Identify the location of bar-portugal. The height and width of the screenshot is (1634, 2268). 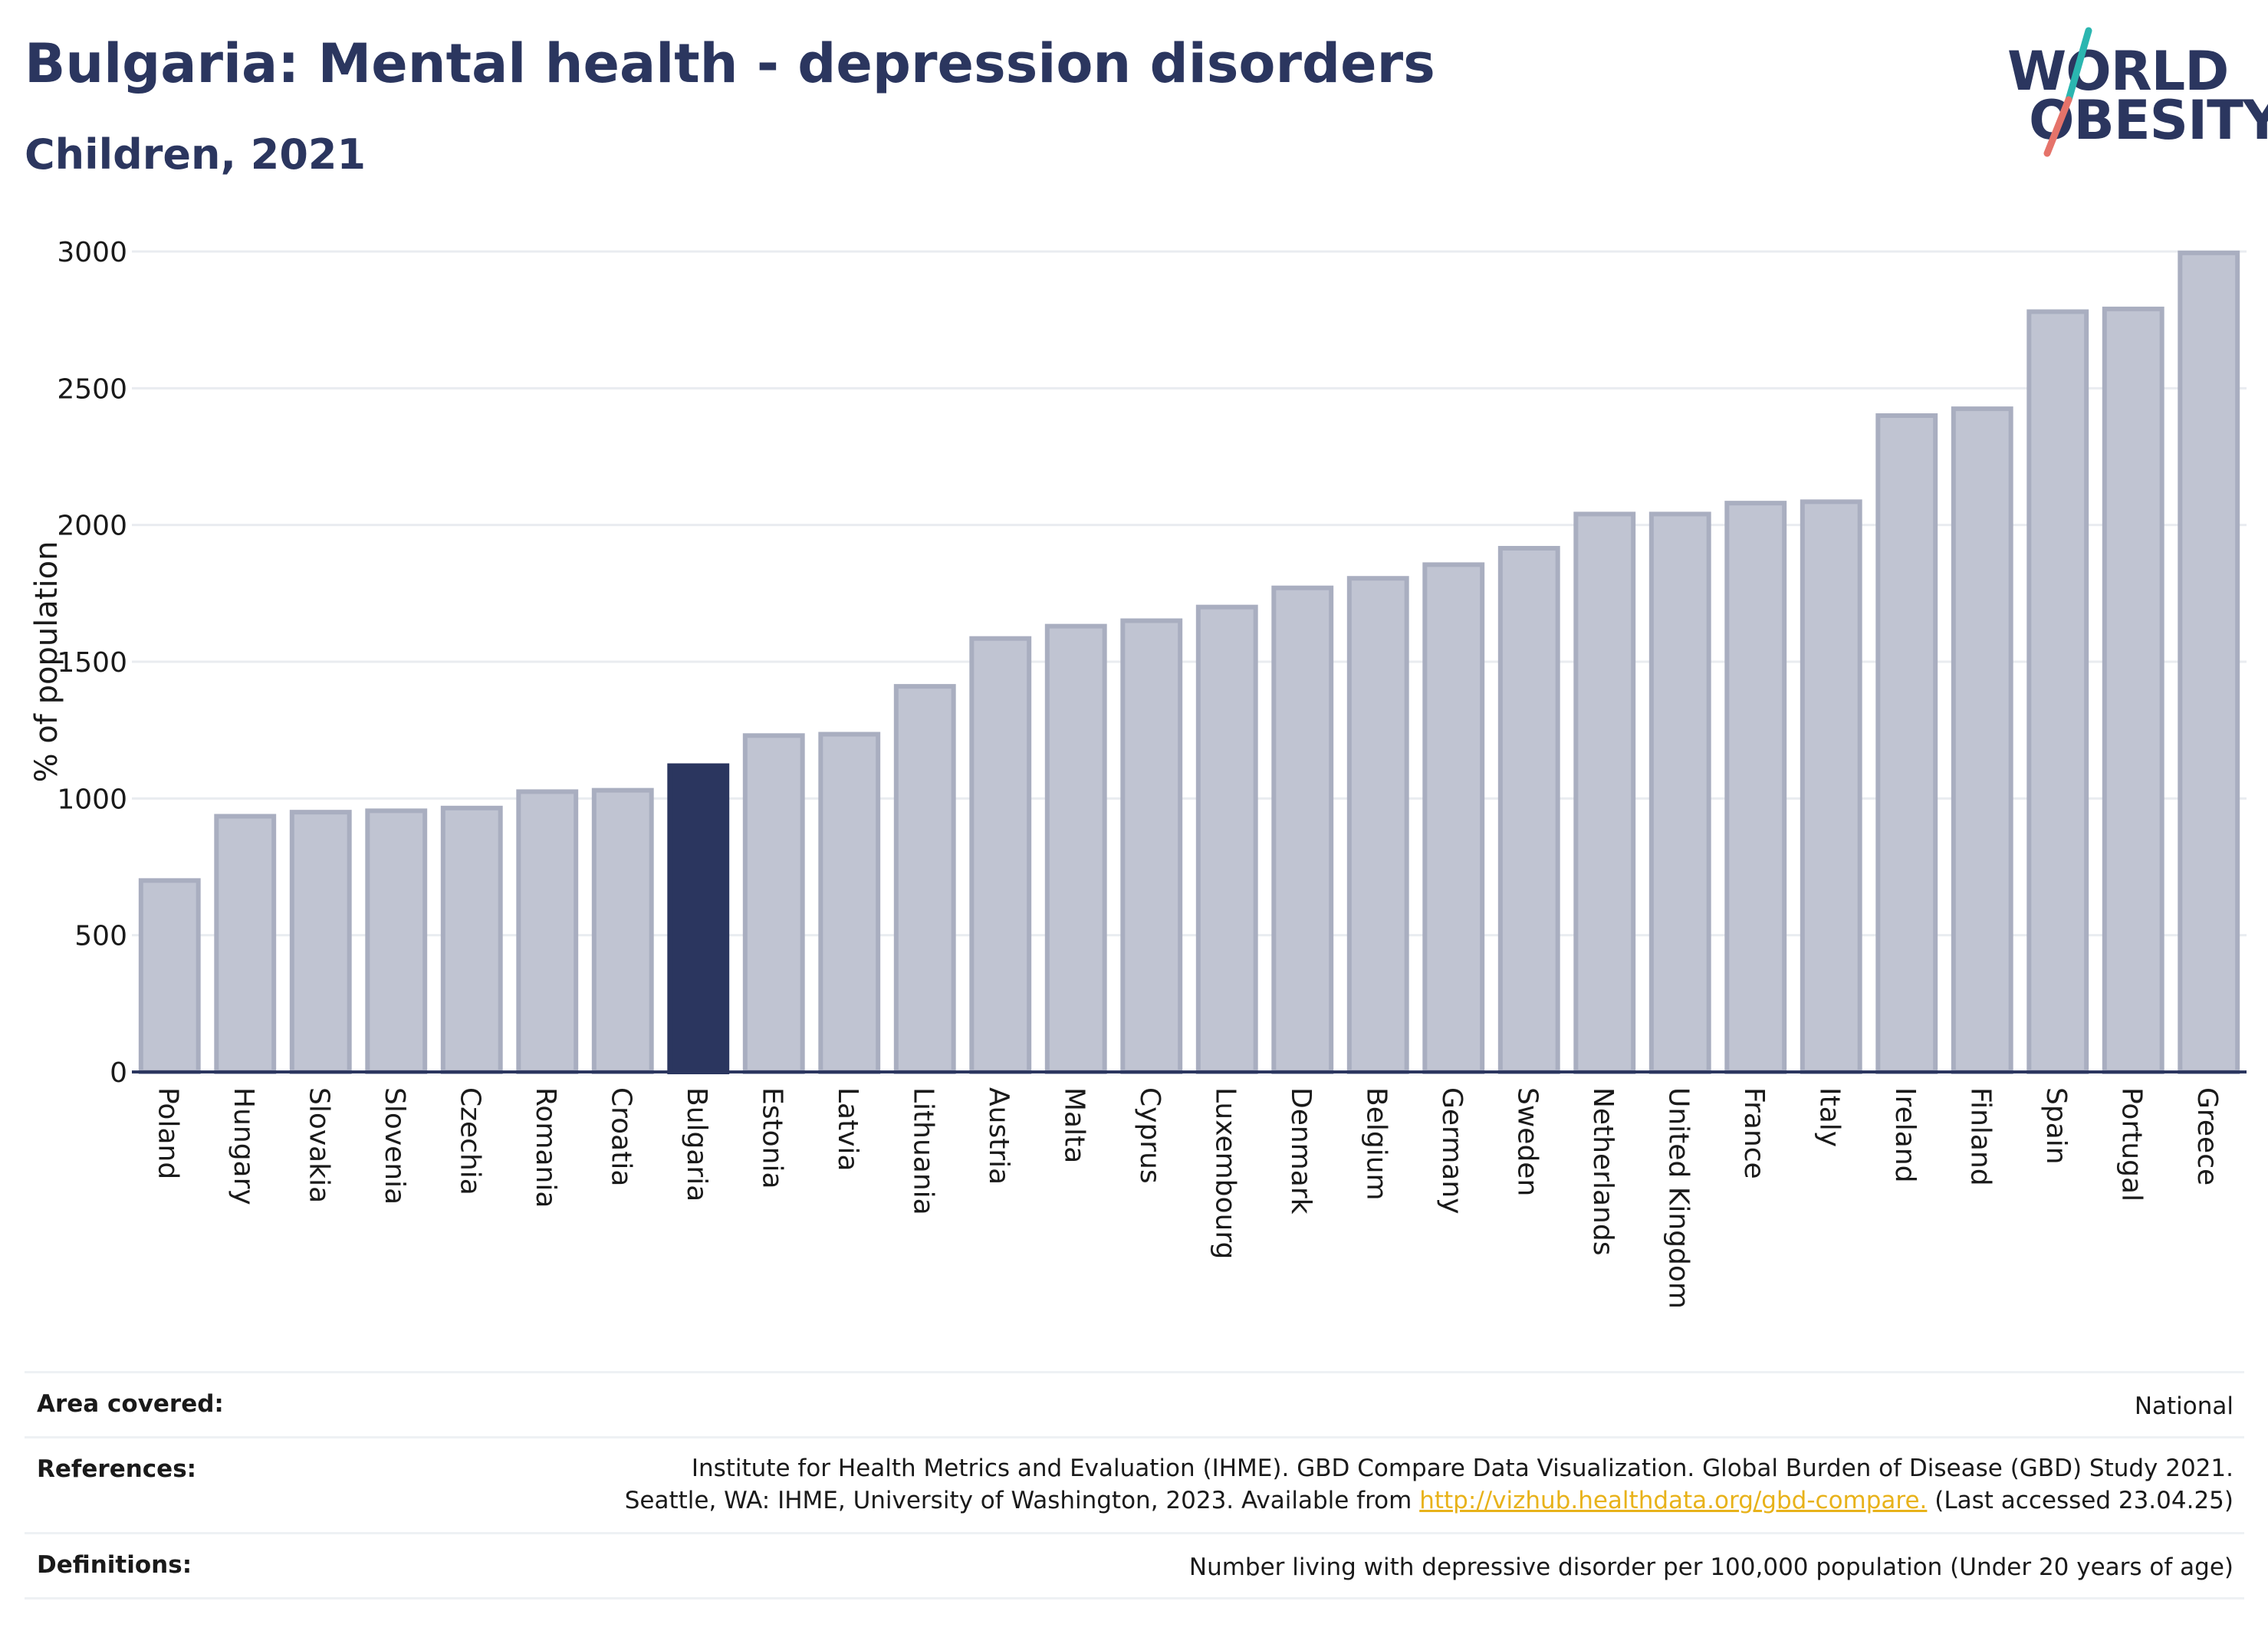
(2133, 690).